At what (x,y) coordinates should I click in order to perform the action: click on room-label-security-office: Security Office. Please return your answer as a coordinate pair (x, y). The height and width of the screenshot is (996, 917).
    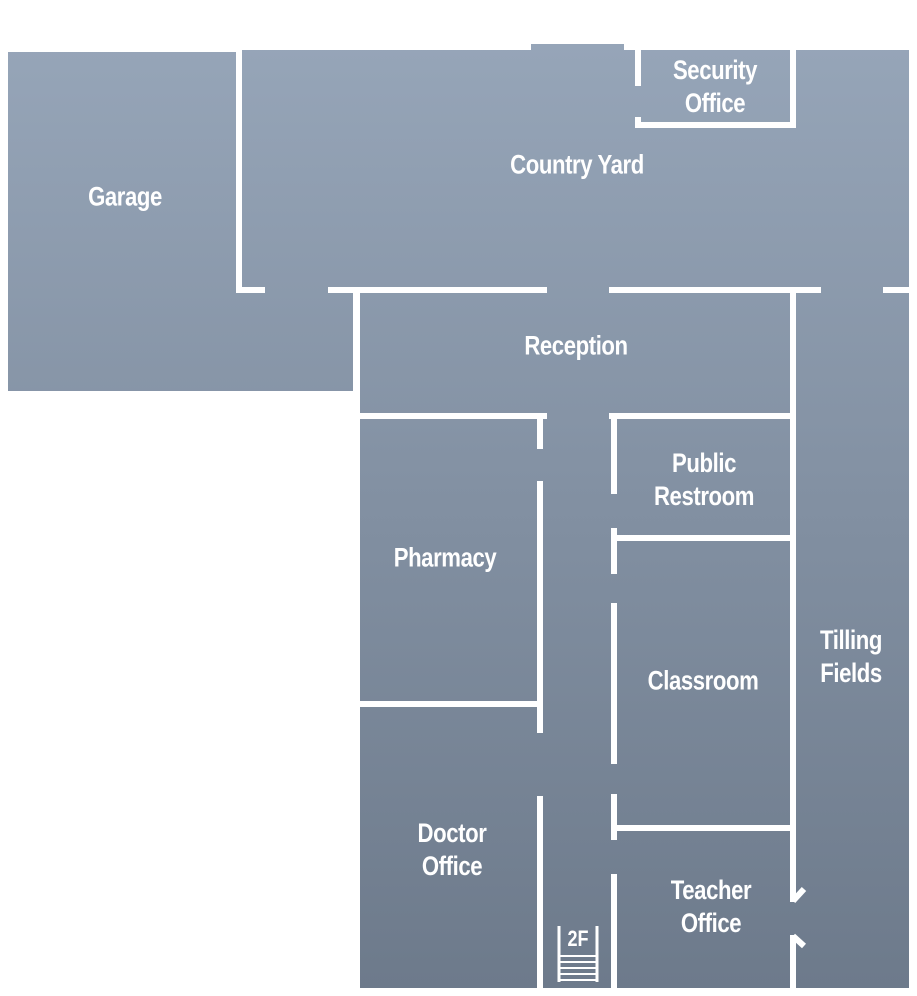
    Looking at the image, I should click on (715, 86).